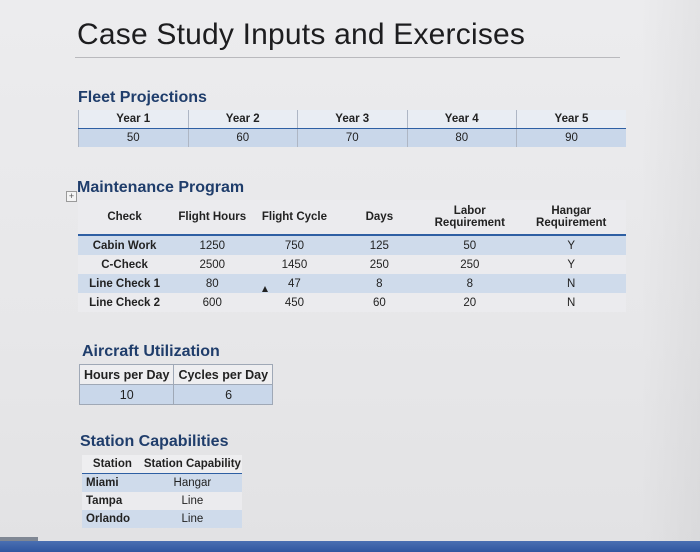 This screenshot has width=700, height=552. Describe the element at coordinates (350, 546) in the screenshot. I see `taskbar` at that location.